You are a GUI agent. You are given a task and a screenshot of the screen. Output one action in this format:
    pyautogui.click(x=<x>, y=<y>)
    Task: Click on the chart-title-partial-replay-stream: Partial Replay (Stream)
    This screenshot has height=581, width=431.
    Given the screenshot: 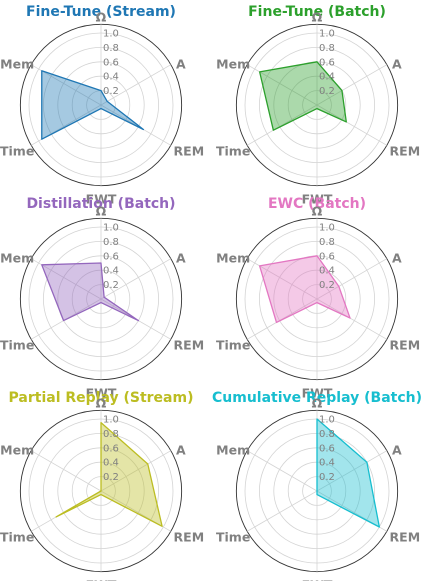 What is the action you would take?
    pyautogui.click(x=101, y=398)
    